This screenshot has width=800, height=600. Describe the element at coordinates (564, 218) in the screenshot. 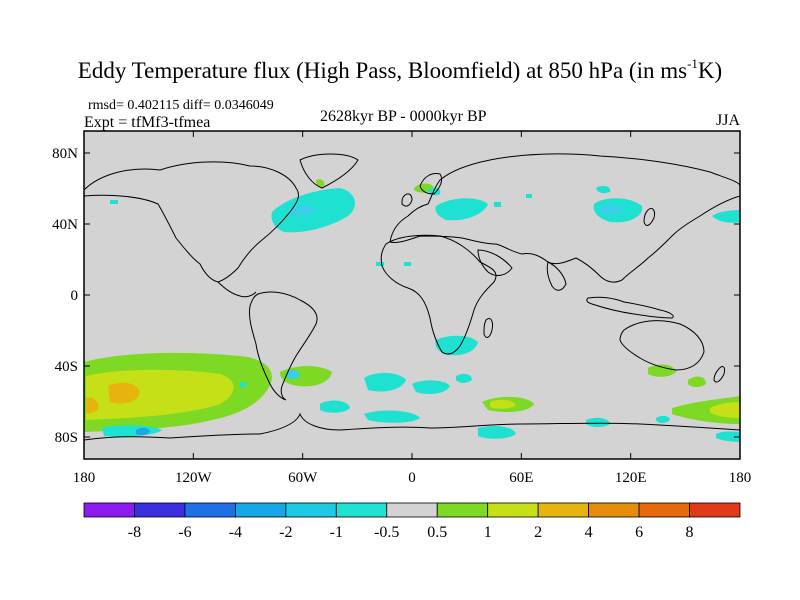

I see `coast-eurasia` at that location.